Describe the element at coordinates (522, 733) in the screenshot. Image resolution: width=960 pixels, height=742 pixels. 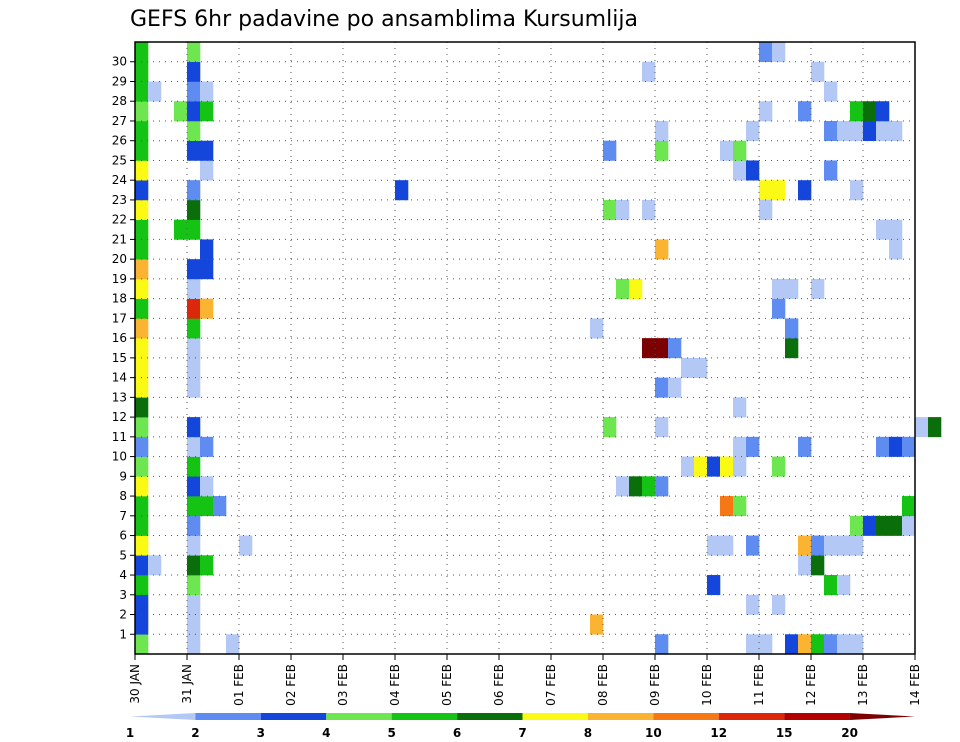
I see `colorbar-tick-label: 7` at that location.